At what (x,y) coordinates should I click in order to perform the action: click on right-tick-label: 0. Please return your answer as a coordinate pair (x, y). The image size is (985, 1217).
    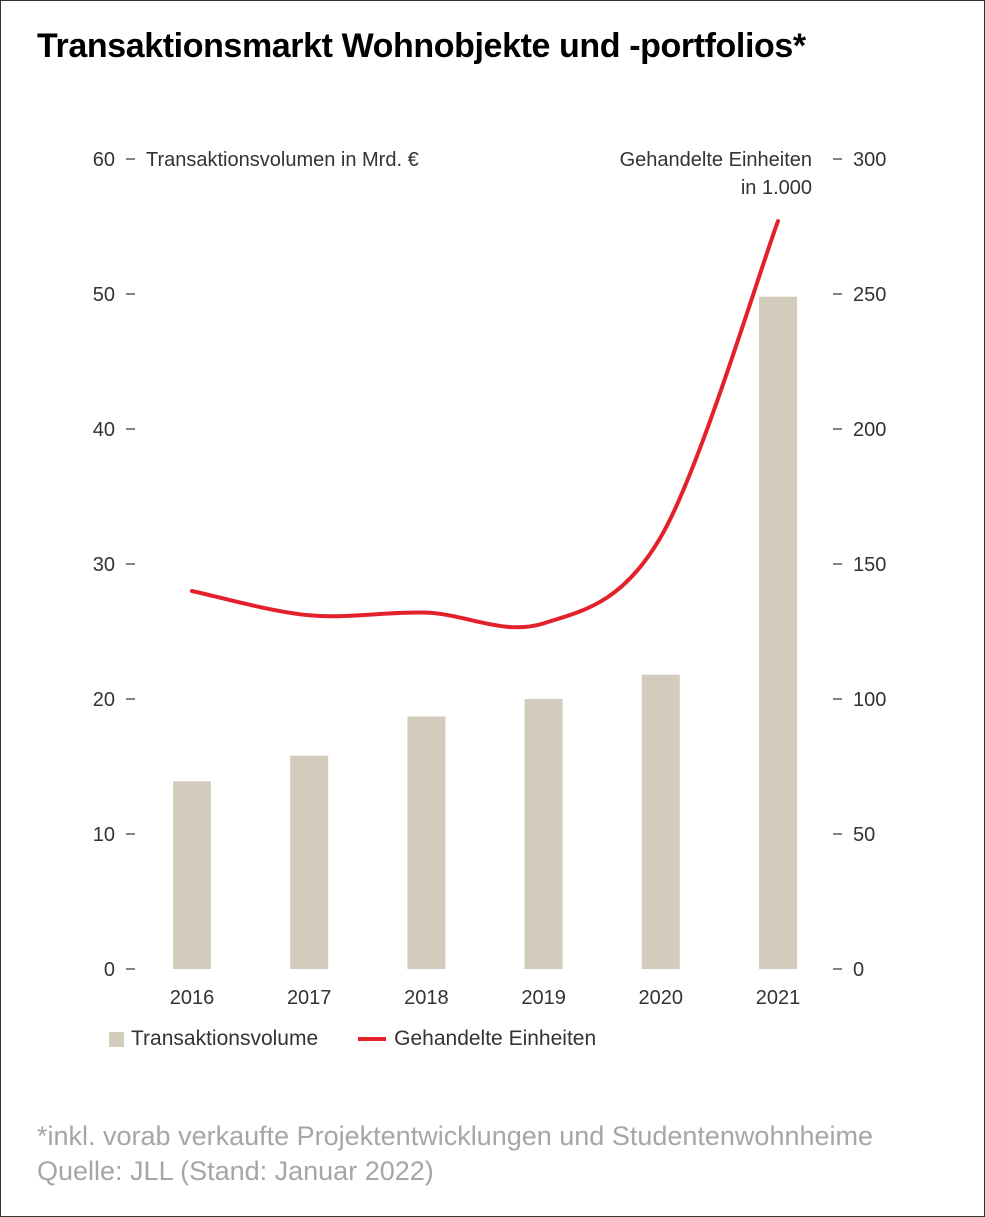
    Looking at the image, I should click on (858, 970).